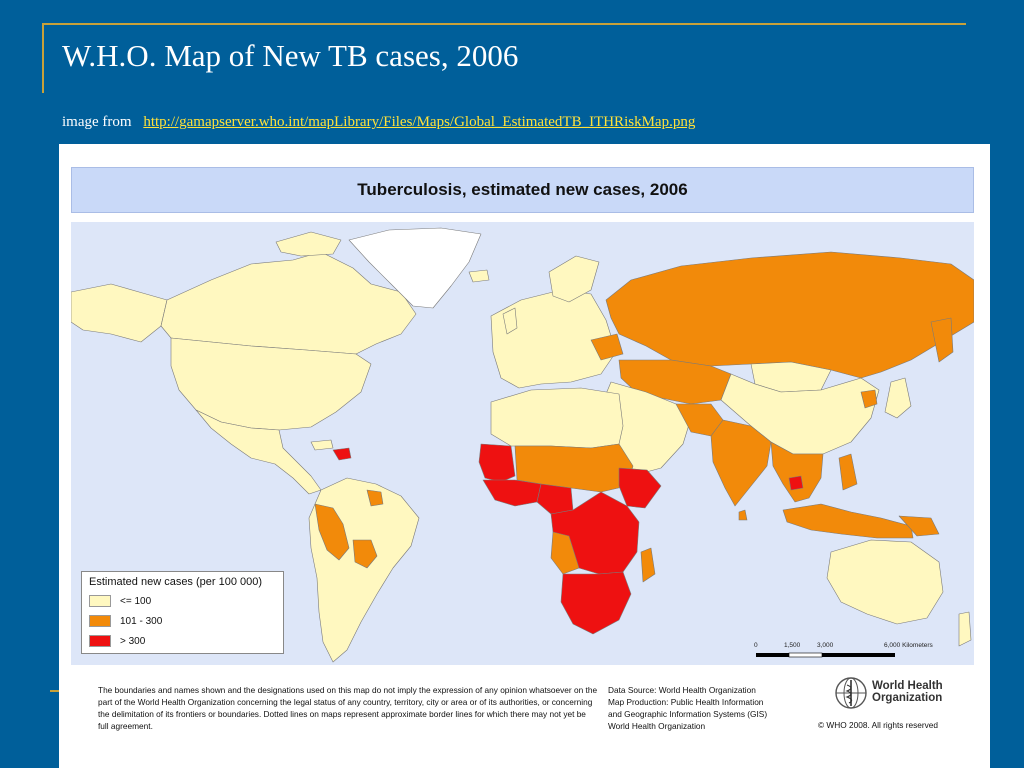 The height and width of the screenshot is (768, 1024). Describe the element at coordinates (176, 582) in the screenshot. I see `legend-title: Estimated new cases (per 100 000)` at that location.